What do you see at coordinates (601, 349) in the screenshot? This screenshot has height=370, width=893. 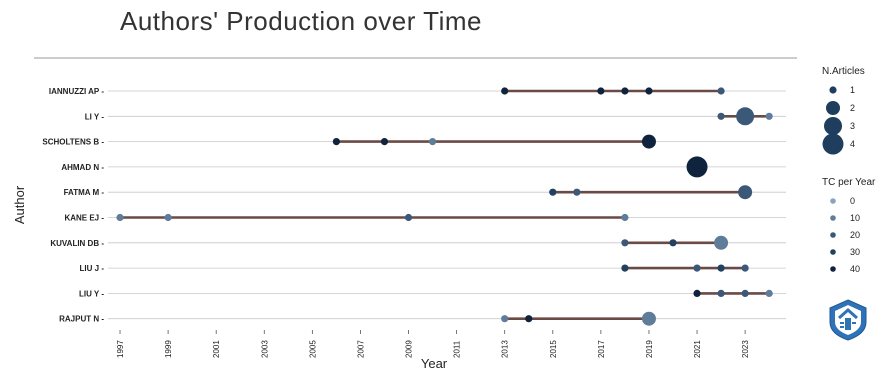 I see `x-tick-label: 2017` at bounding box center [601, 349].